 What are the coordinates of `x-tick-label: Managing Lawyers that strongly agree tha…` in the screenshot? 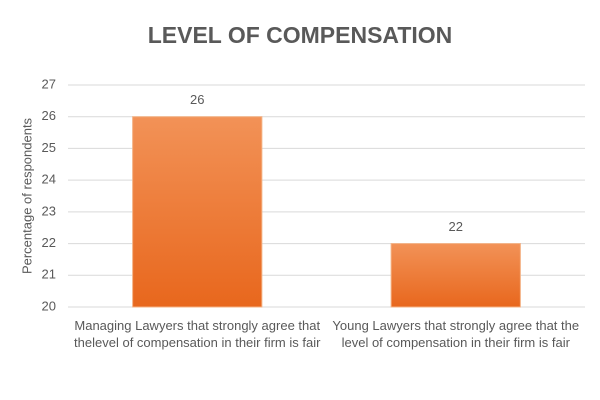 It's located at (197, 334).